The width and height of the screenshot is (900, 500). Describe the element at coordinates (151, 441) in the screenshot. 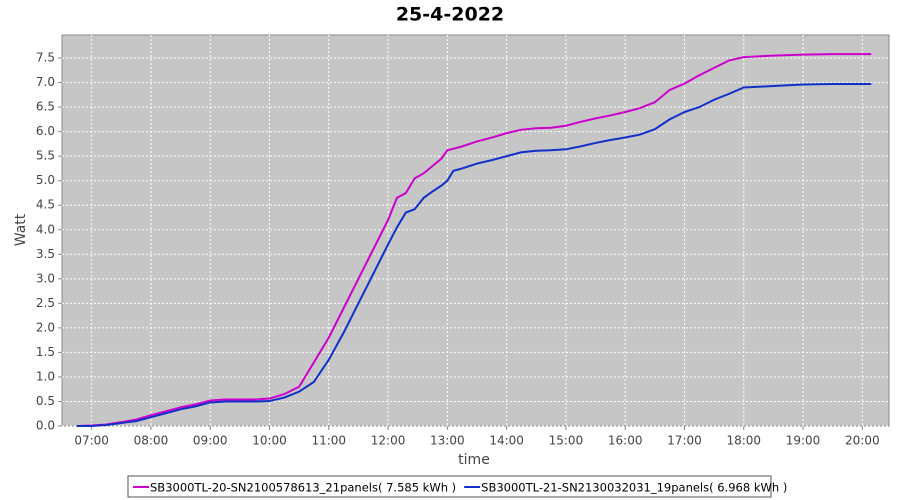

I see `x-tick-label: 08:00` at that location.